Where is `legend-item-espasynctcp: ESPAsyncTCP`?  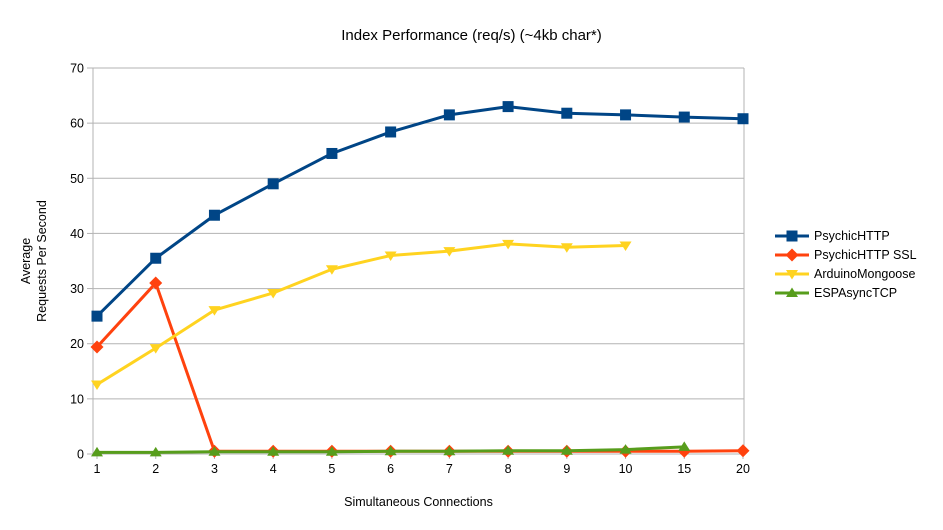 legend-item-espasynctcp: ESPAsyncTCP is located at coordinates (859, 292).